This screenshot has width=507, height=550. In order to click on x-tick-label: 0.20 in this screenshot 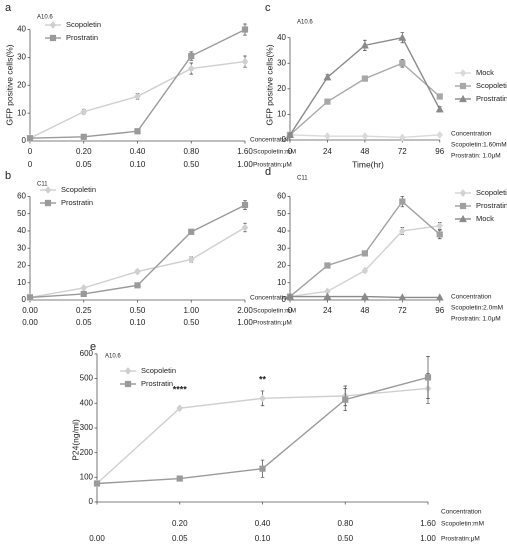, I will do `click(84, 151)`.